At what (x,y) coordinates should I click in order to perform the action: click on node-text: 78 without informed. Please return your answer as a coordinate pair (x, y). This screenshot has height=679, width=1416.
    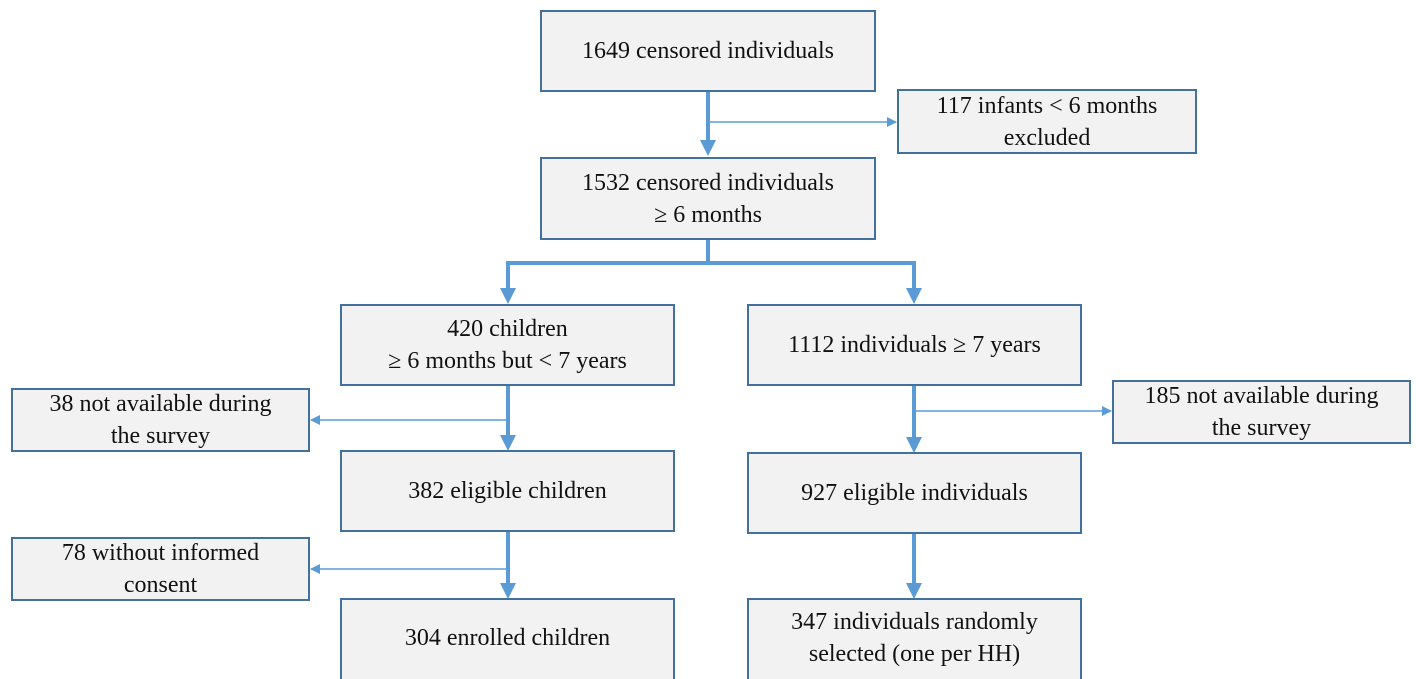
    Looking at the image, I should click on (160, 553).